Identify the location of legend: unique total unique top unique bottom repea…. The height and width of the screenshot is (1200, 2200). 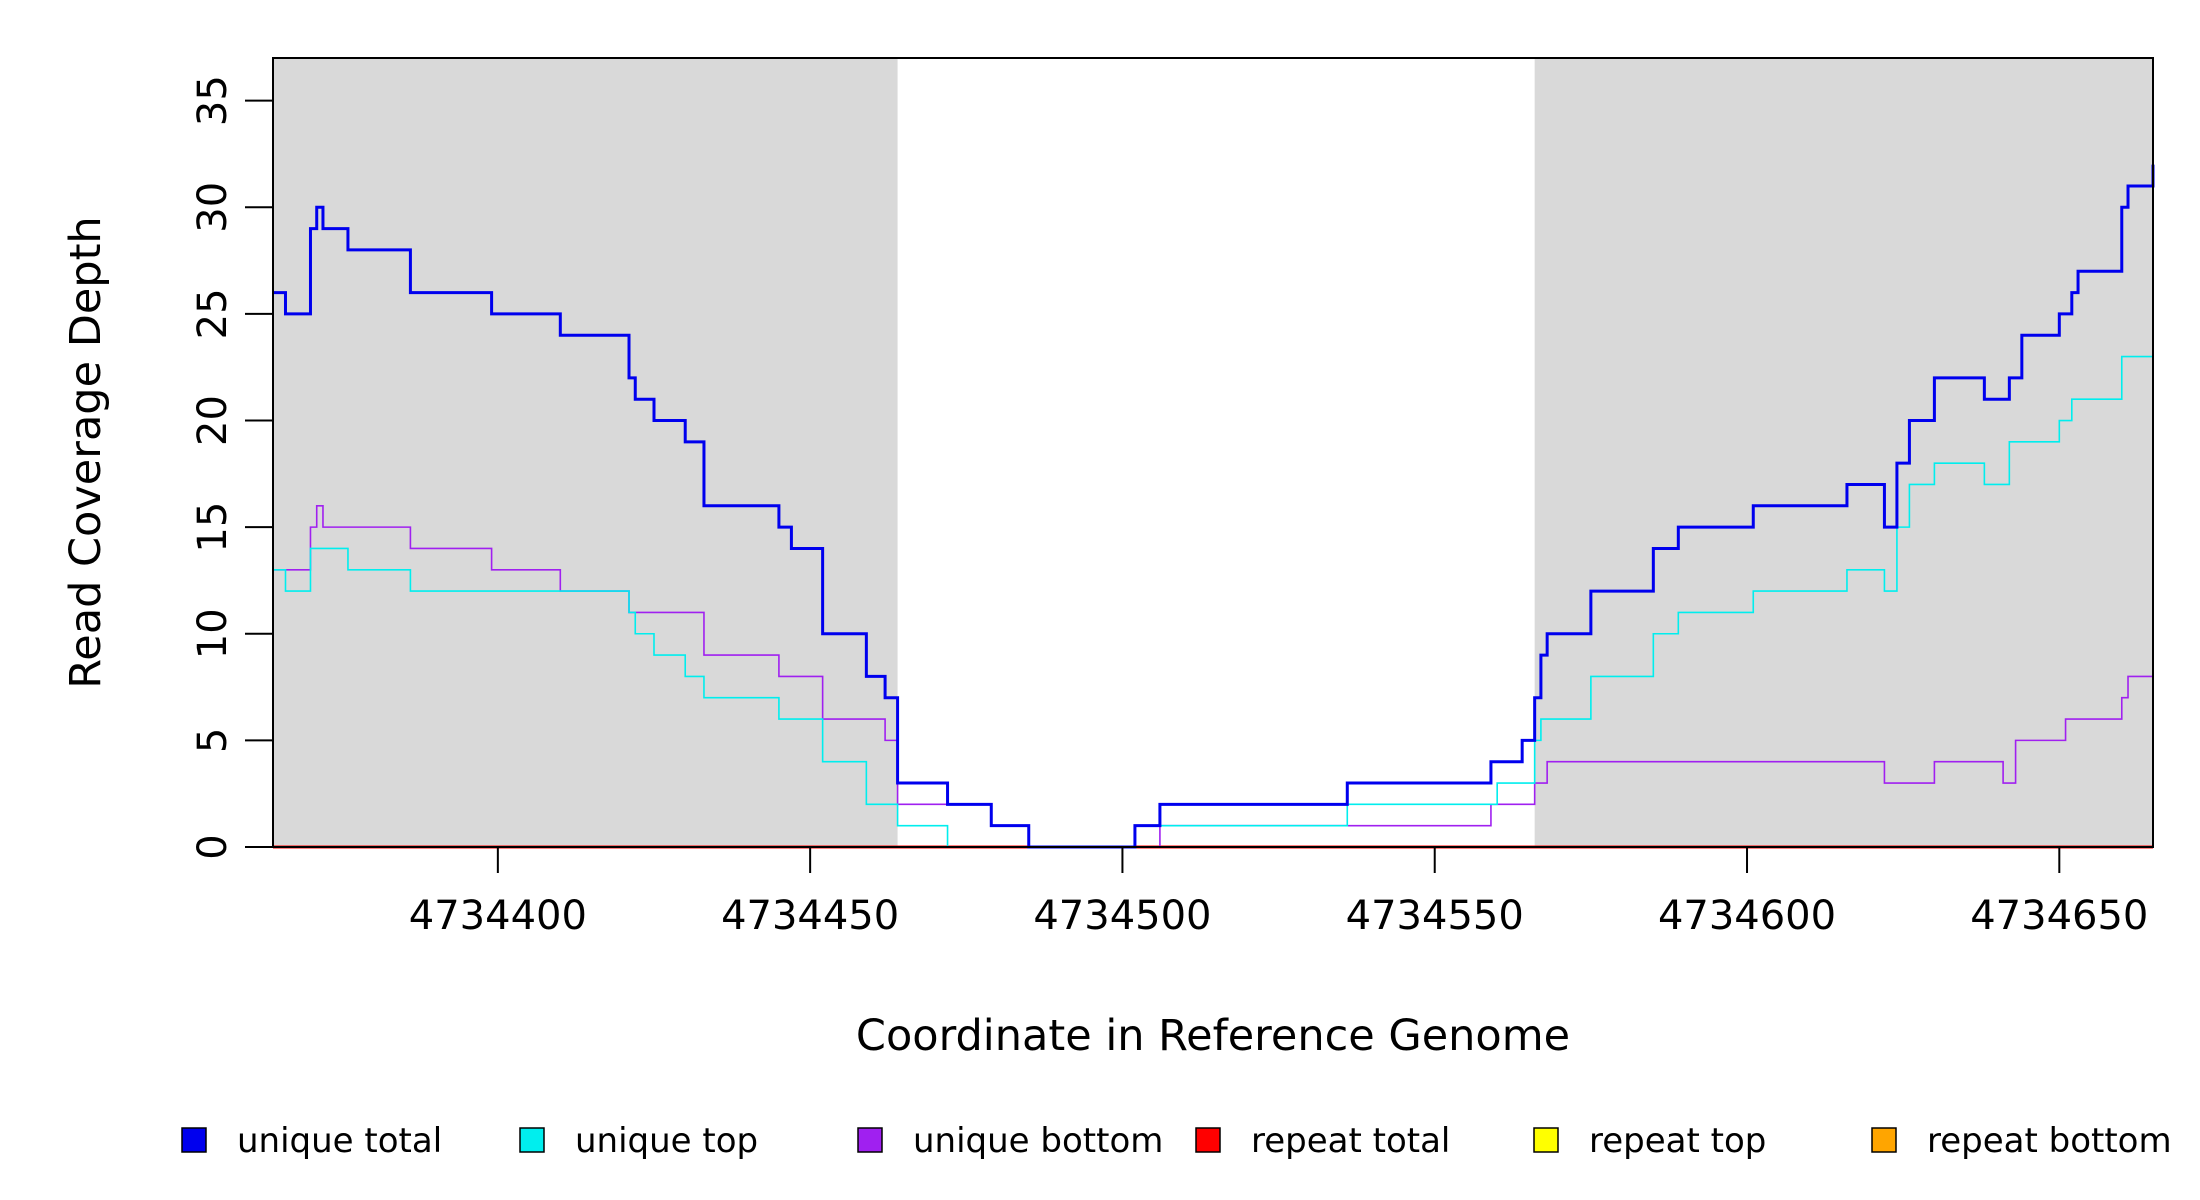
(1176, 1141).